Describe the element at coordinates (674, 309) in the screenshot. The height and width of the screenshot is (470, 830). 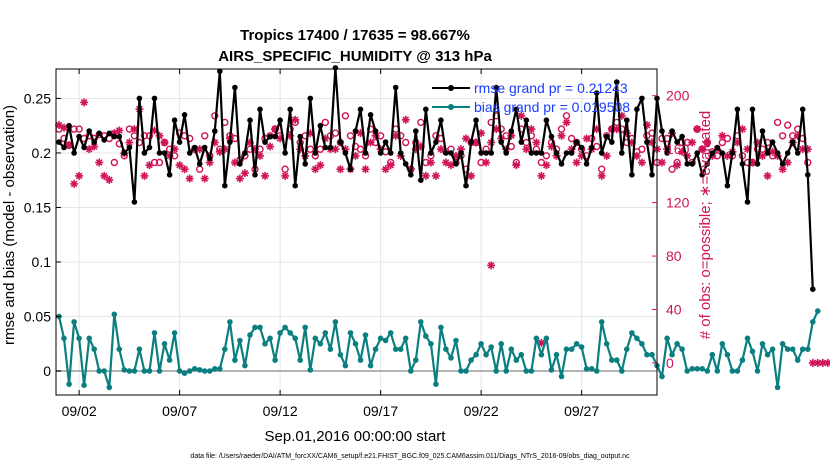
I see `y-right-tick-label: 40` at that location.